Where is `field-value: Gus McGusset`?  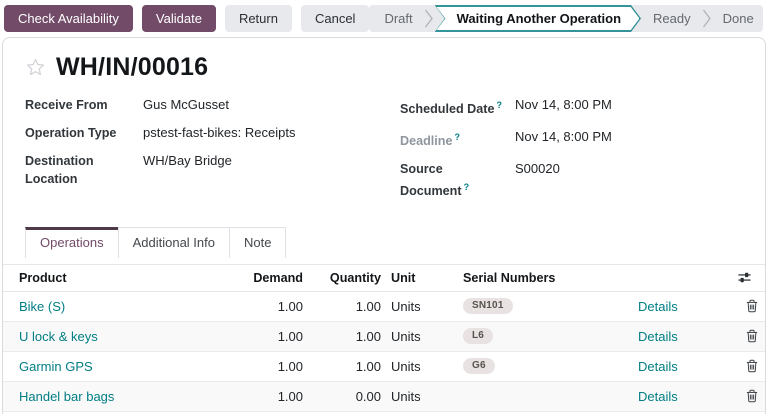
field-value: Gus McGusset is located at coordinates (186, 104).